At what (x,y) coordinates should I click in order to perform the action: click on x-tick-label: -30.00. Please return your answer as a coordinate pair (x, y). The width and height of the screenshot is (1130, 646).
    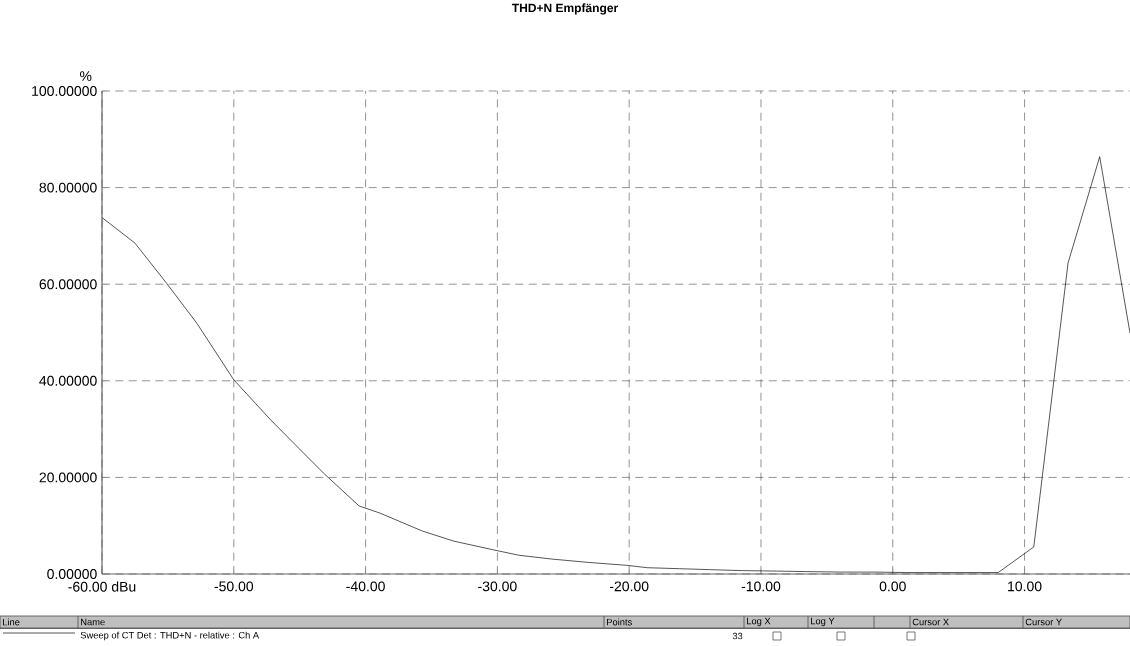
    Looking at the image, I should click on (497, 586).